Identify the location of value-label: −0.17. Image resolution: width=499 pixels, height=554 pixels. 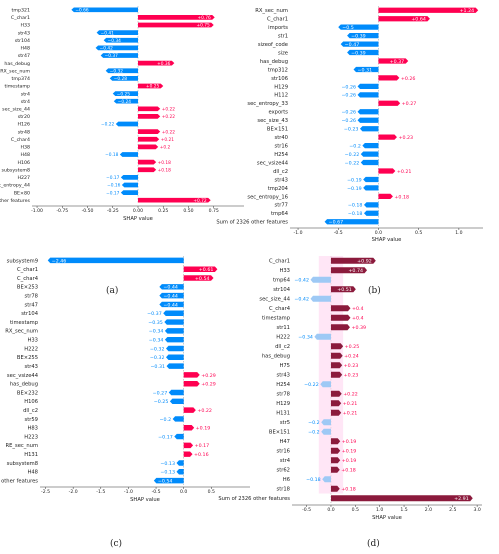
(113, 178).